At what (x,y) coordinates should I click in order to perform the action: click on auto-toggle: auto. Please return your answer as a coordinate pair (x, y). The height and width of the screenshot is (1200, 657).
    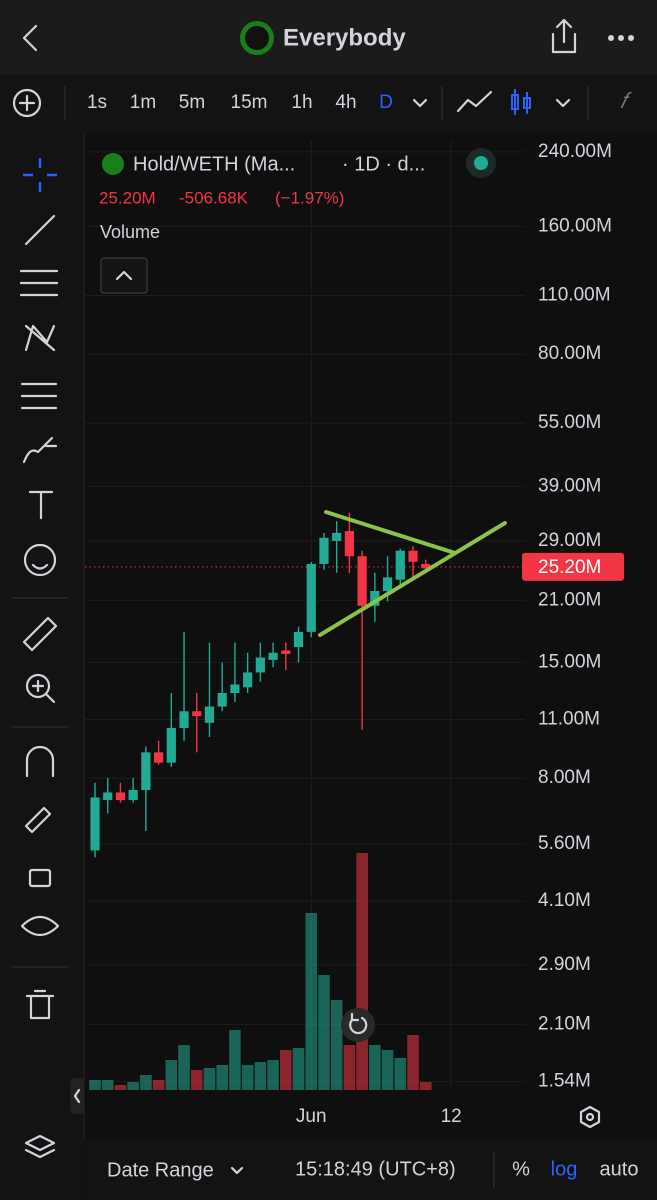
    Looking at the image, I should click on (619, 1169).